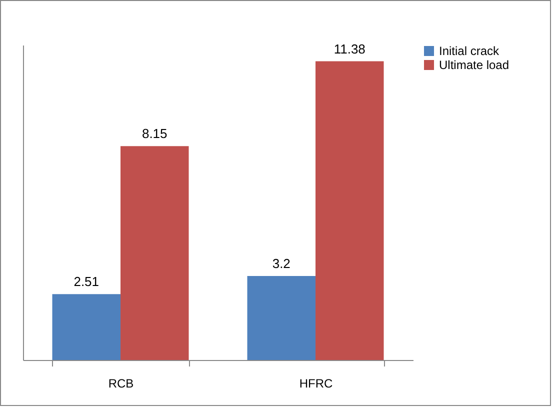 Image resolution: width=553 pixels, height=408 pixels. Describe the element at coordinates (281, 263) in the screenshot. I see `data-label: 3.2` at that location.